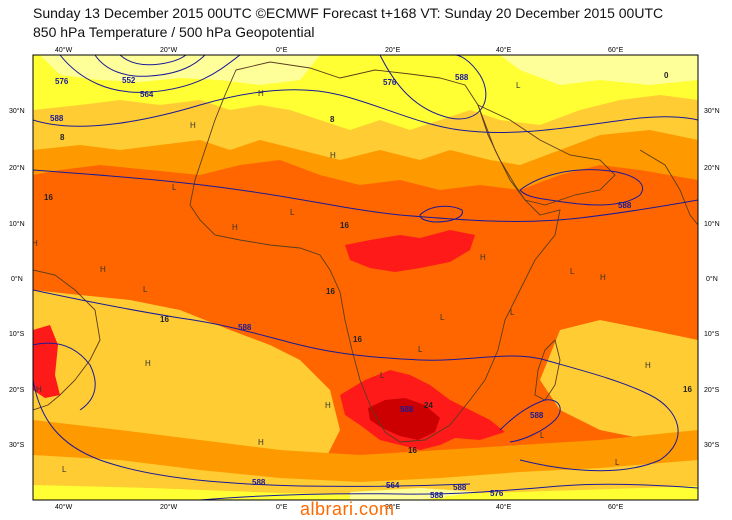 This screenshot has width=732, height=520. I want to click on contour-576-north, so click(150, 74).